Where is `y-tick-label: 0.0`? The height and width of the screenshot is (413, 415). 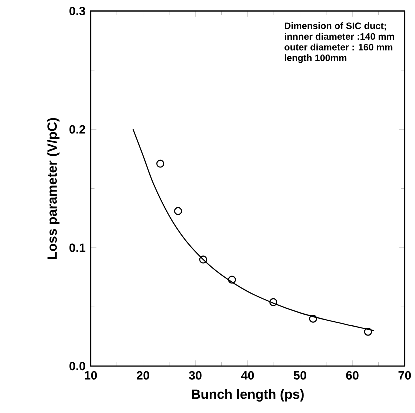
y-tick-label: 0.0 is located at coordinates (78, 366).